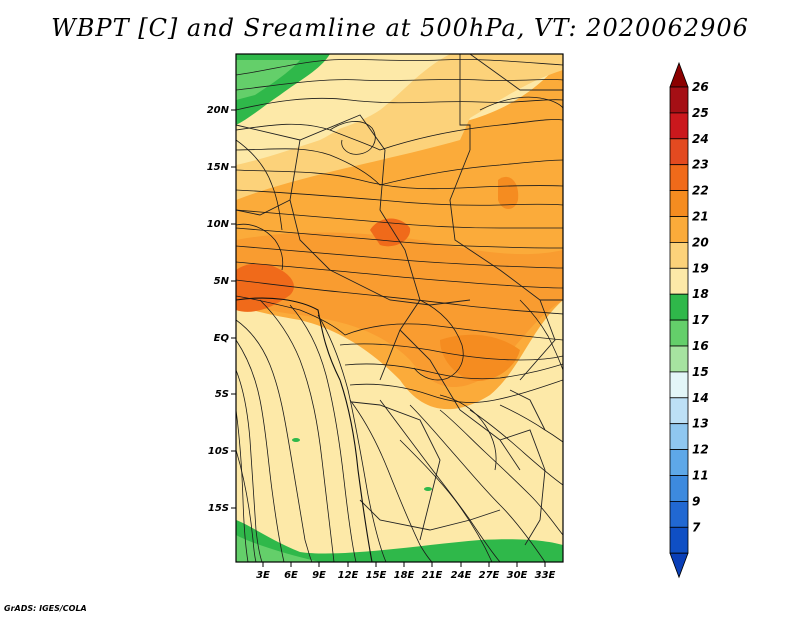  I want to click on colorbar-label: 19, so click(700, 268).